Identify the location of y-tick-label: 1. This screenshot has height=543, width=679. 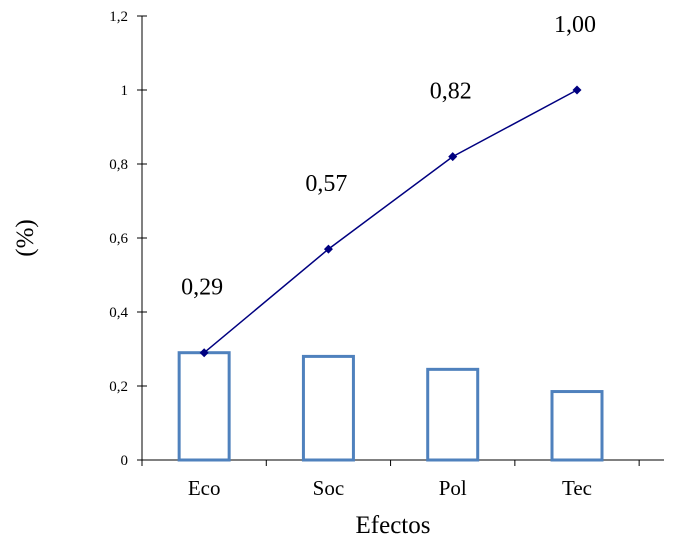
(125, 91).